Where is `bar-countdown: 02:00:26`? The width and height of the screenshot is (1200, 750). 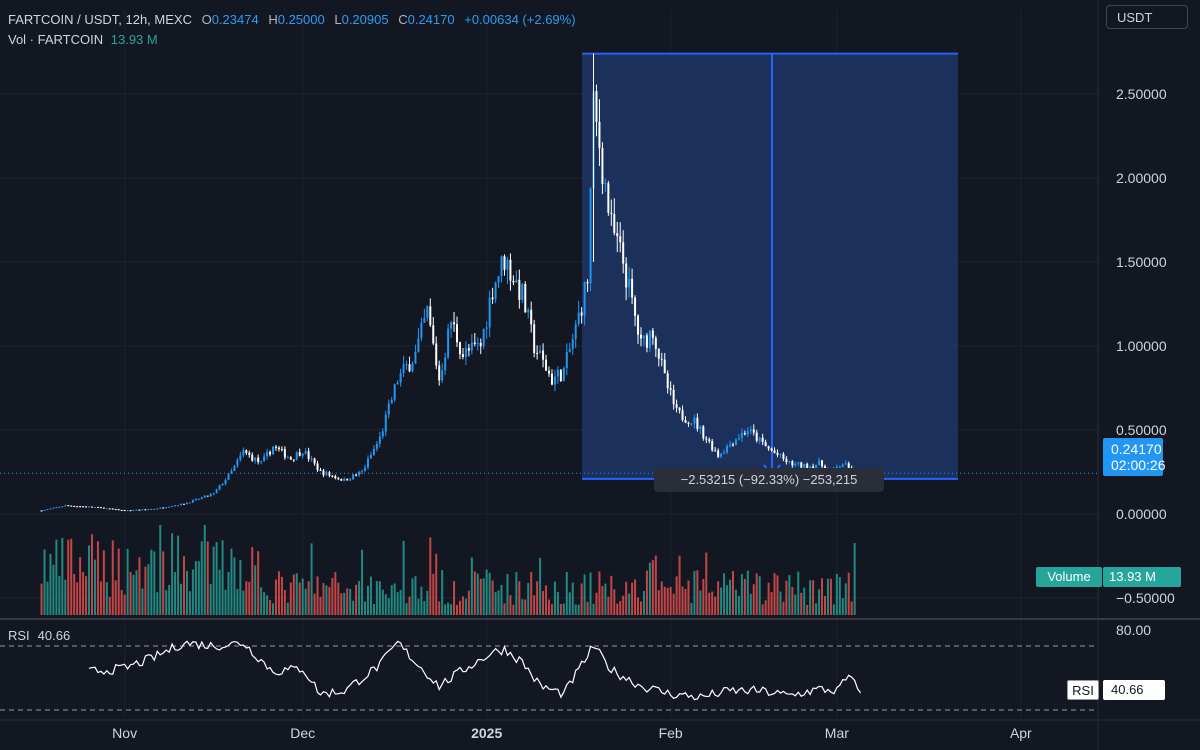 bar-countdown: 02:00:26 is located at coordinates (1138, 465).